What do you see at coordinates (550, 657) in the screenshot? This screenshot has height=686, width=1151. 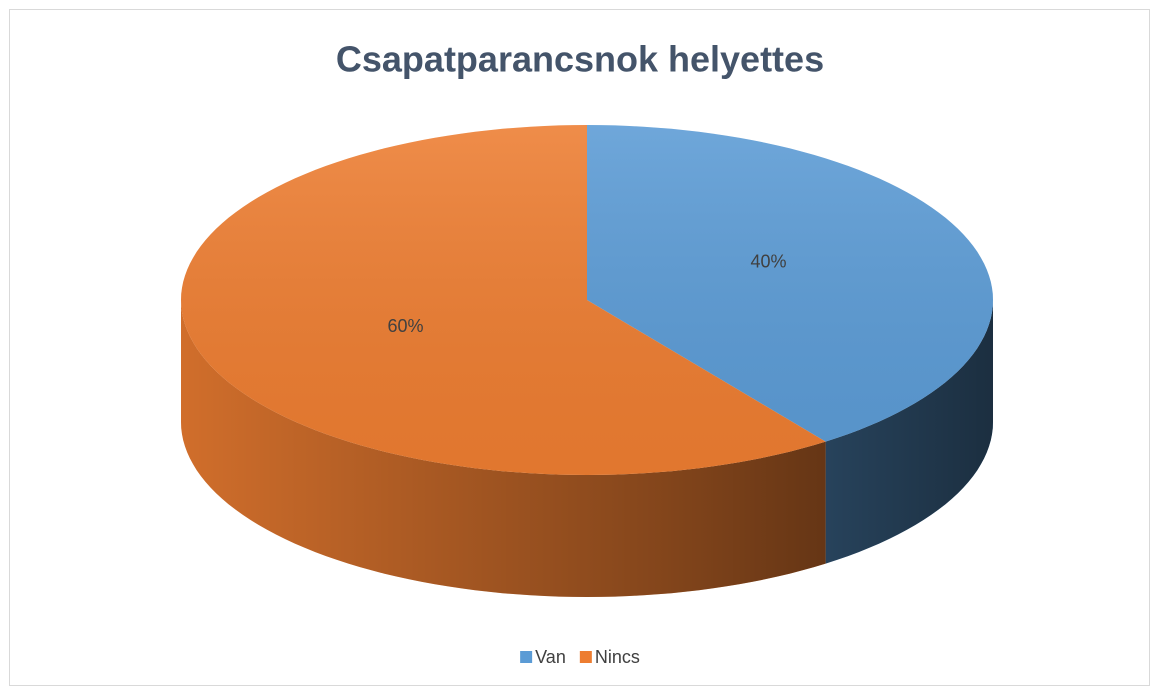 I see `legend-label: Van` at bounding box center [550, 657].